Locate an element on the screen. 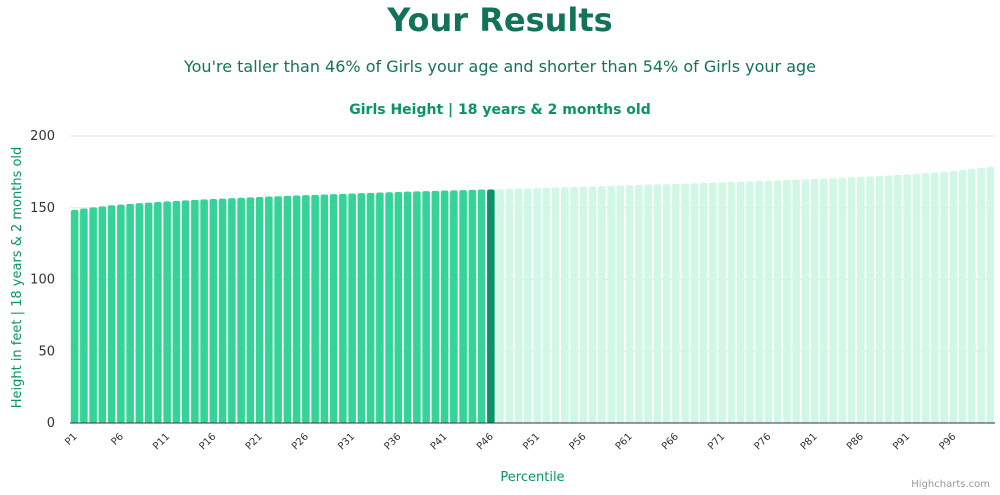 The image size is (1000, 495). bar-p74 is located at coordinates (750, 302).